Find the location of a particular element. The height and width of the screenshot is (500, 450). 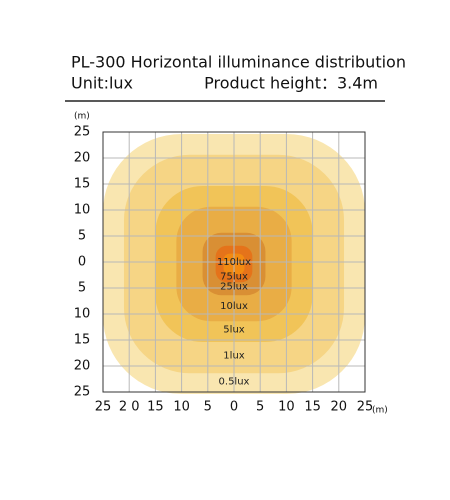

level-label: 25lux is located at coordinates (234, 287).